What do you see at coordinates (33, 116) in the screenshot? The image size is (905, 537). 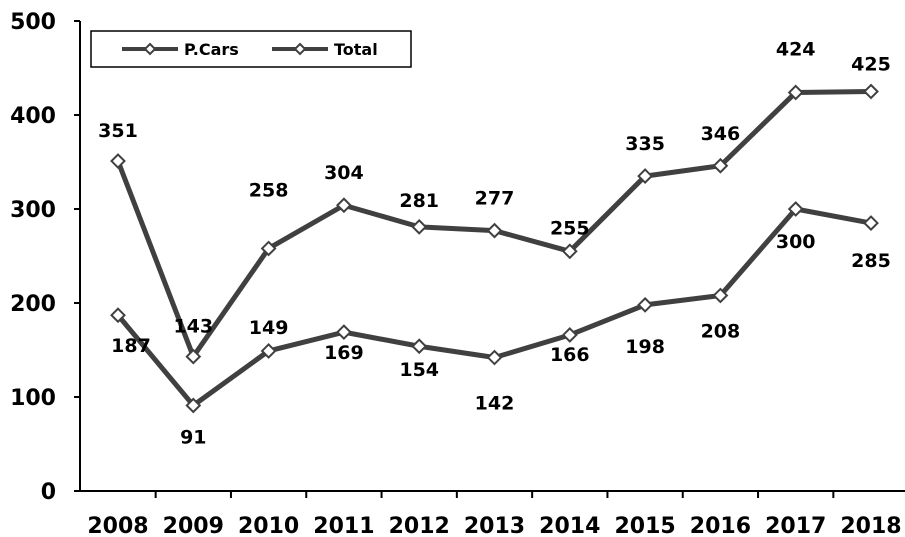 I see `y-tick-label: 400` at bounding box center [33, 116].